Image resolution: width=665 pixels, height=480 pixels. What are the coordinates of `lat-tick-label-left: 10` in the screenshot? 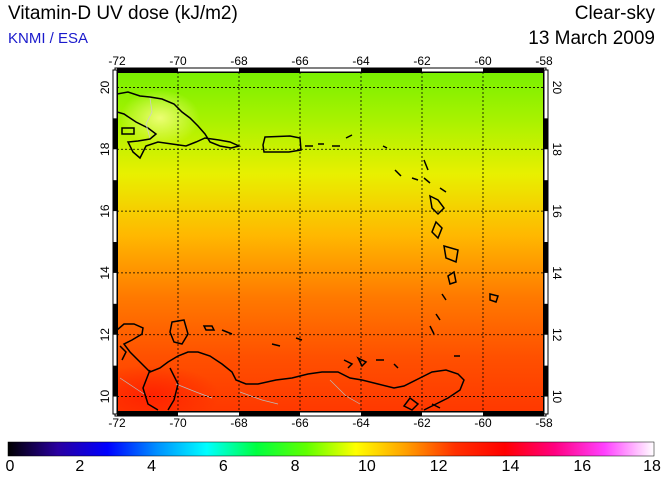 It's located at (105, 397).